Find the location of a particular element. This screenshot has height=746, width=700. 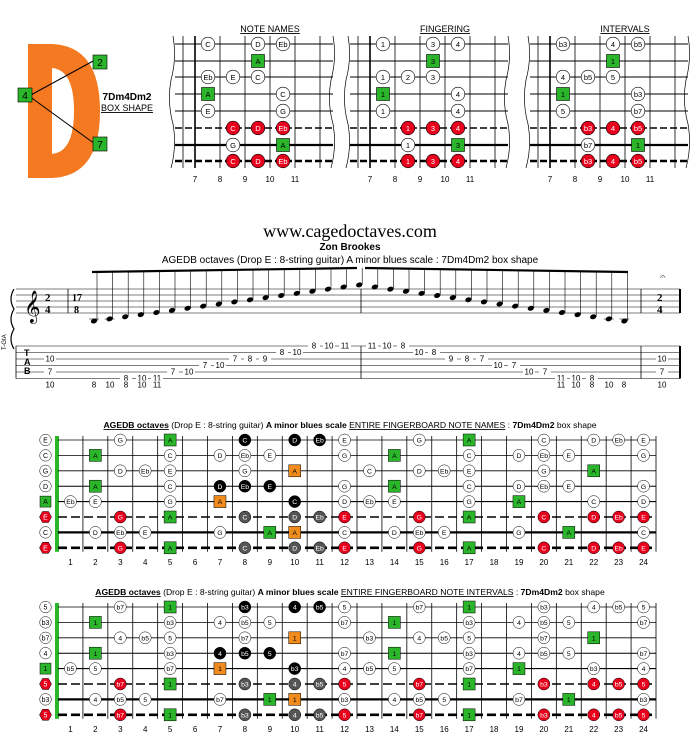

note-label: C is located at coordinates (469, 487).